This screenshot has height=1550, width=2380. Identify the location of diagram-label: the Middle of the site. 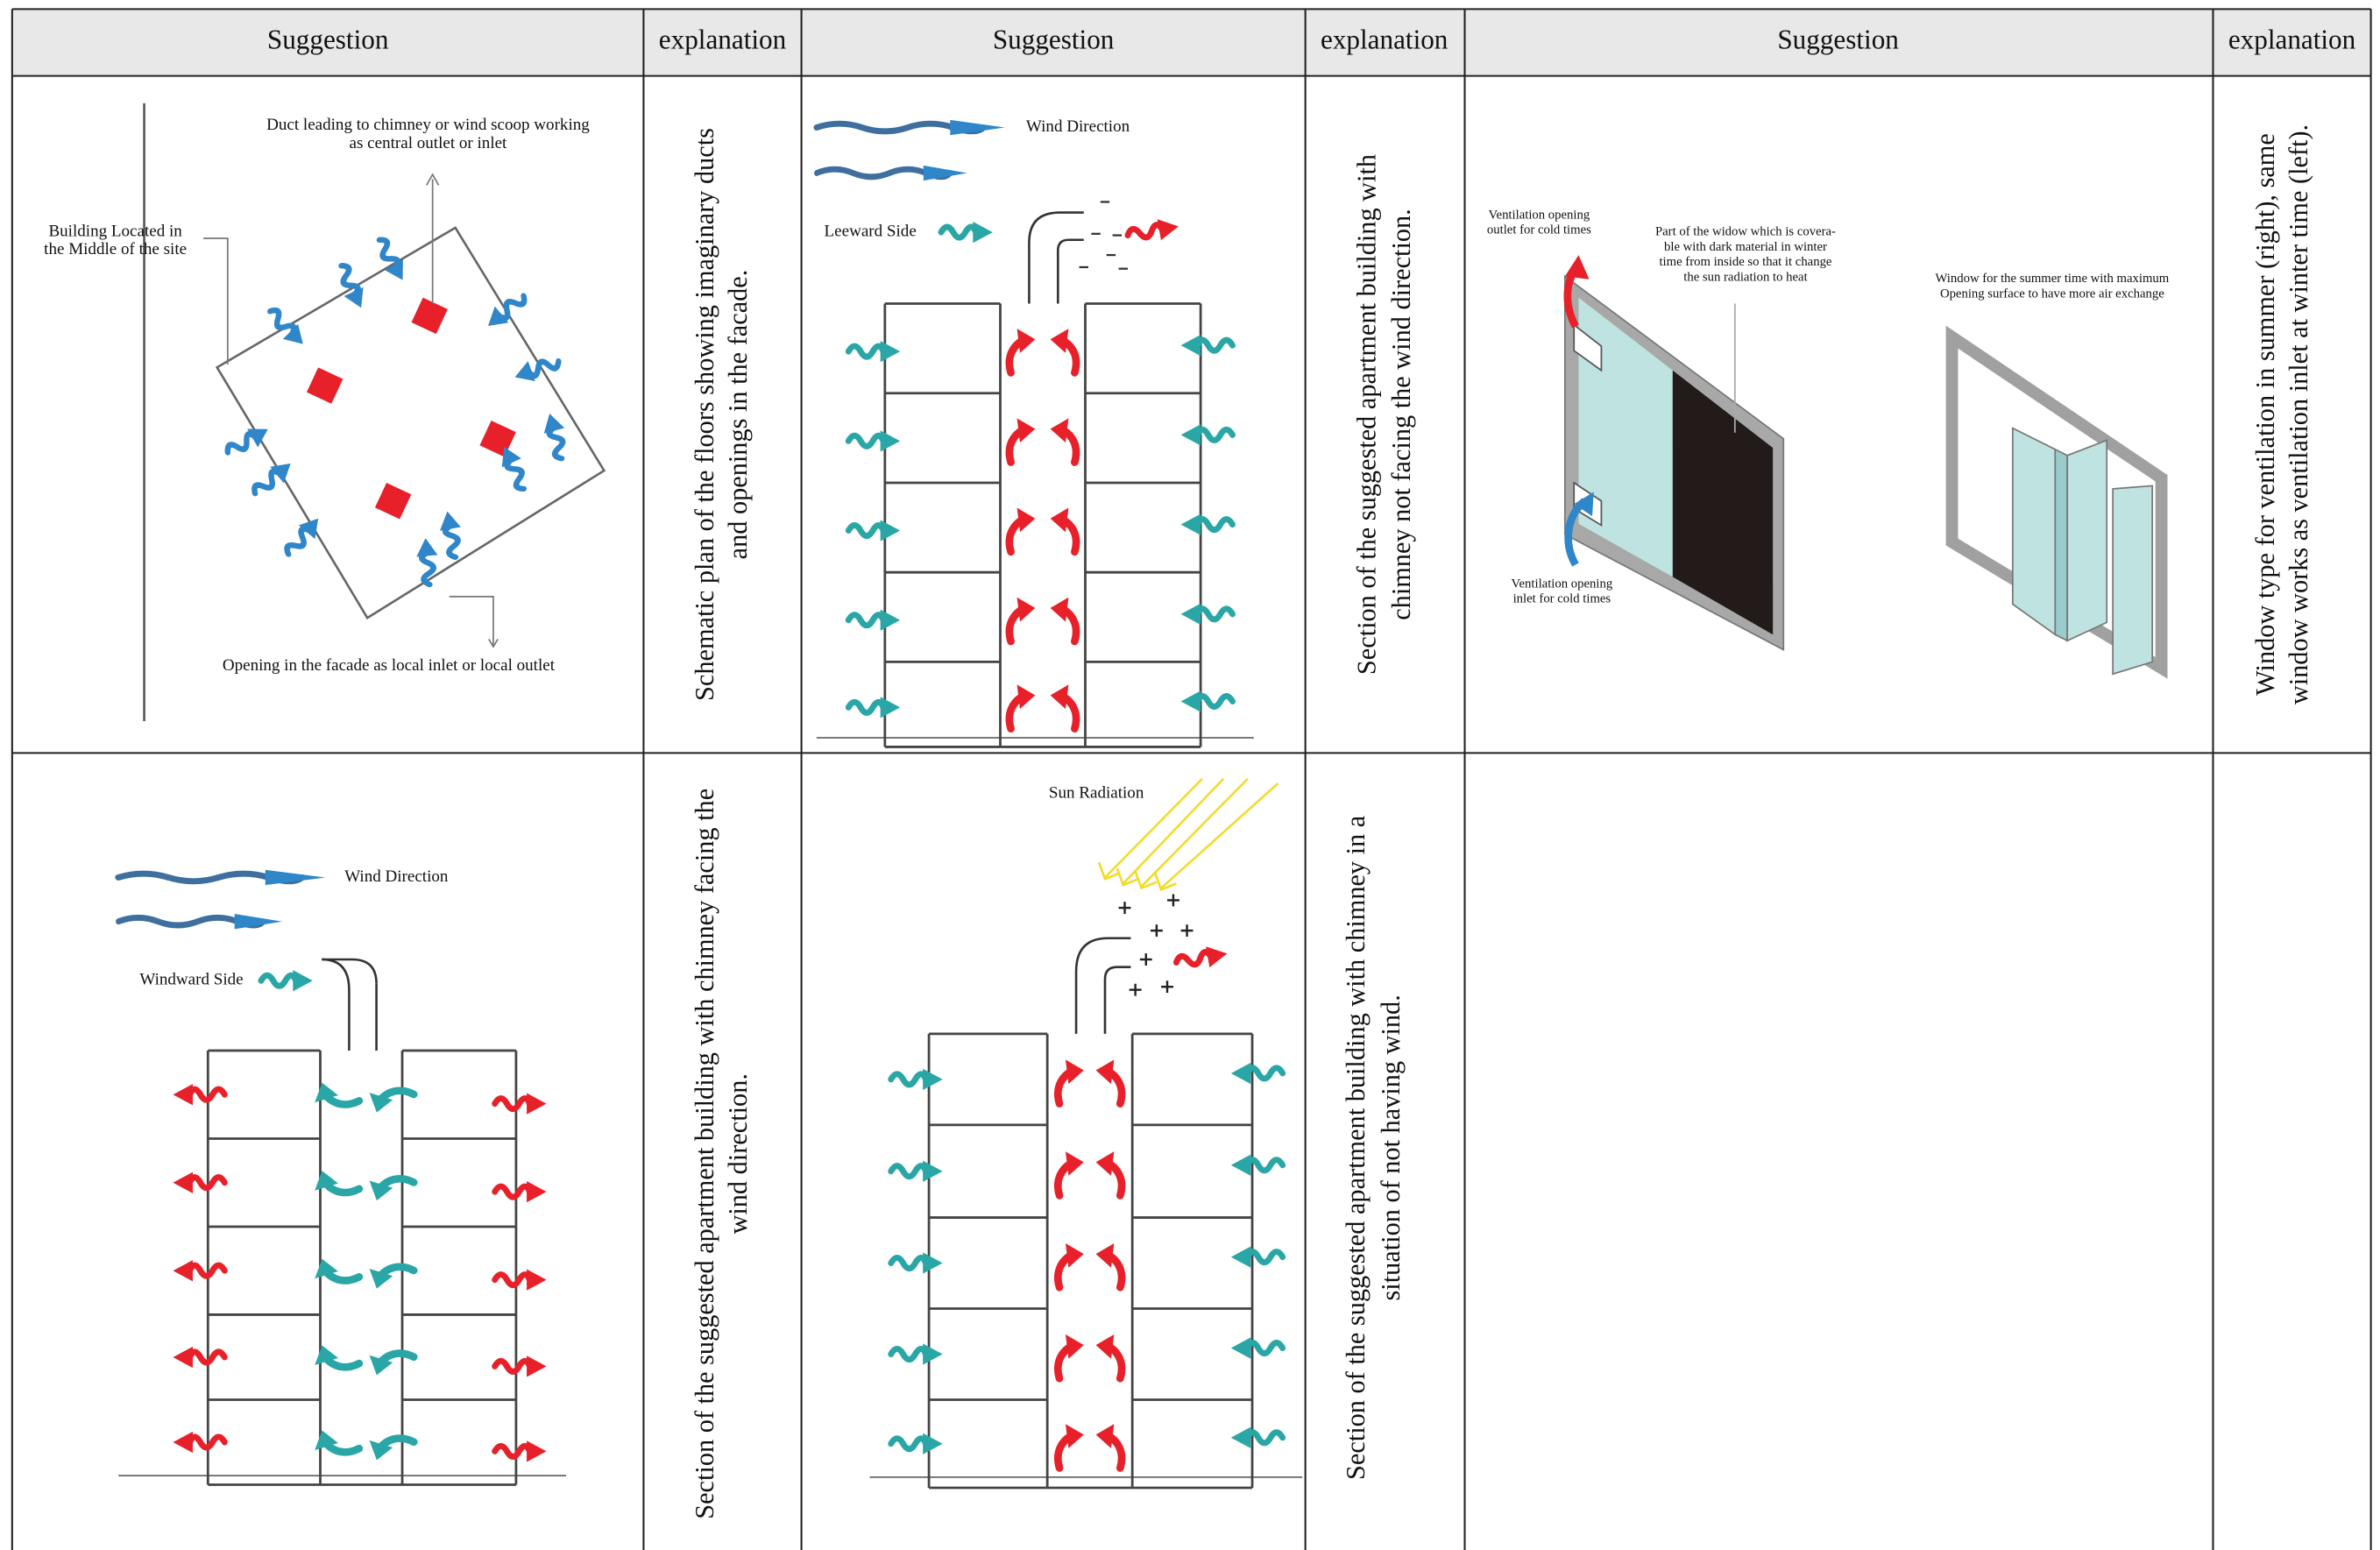
(115, 249).